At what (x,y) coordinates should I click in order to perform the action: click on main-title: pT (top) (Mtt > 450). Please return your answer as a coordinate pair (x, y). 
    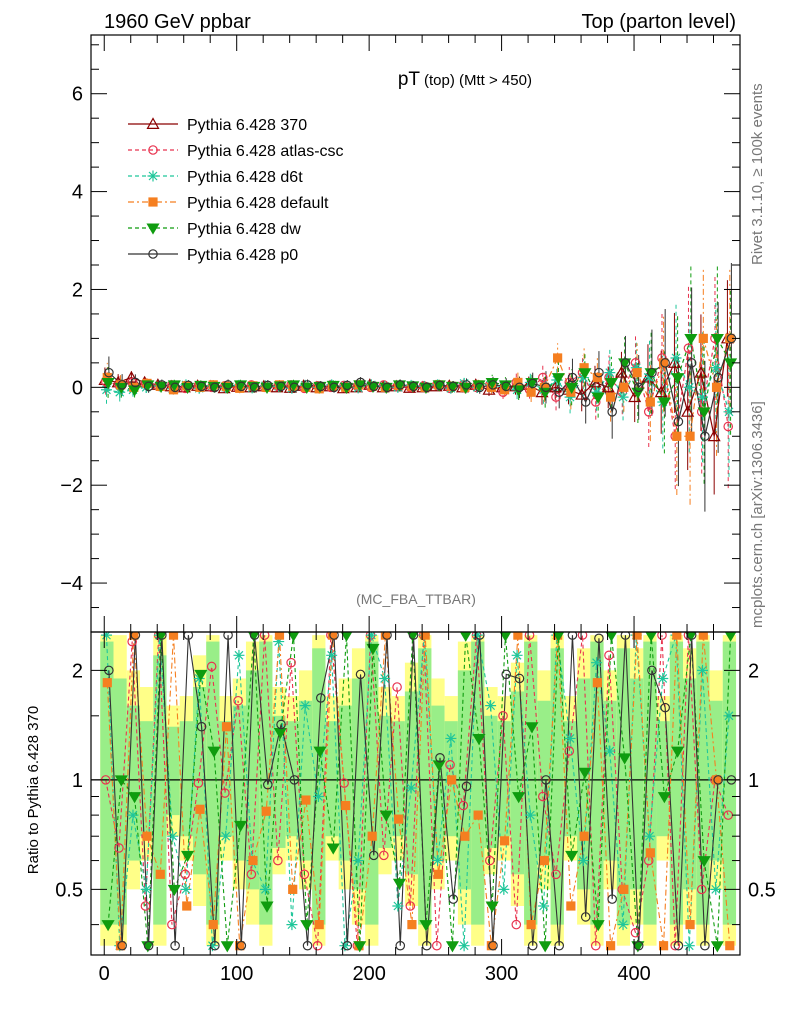
    Looking at the image, I should click on (465, 79).